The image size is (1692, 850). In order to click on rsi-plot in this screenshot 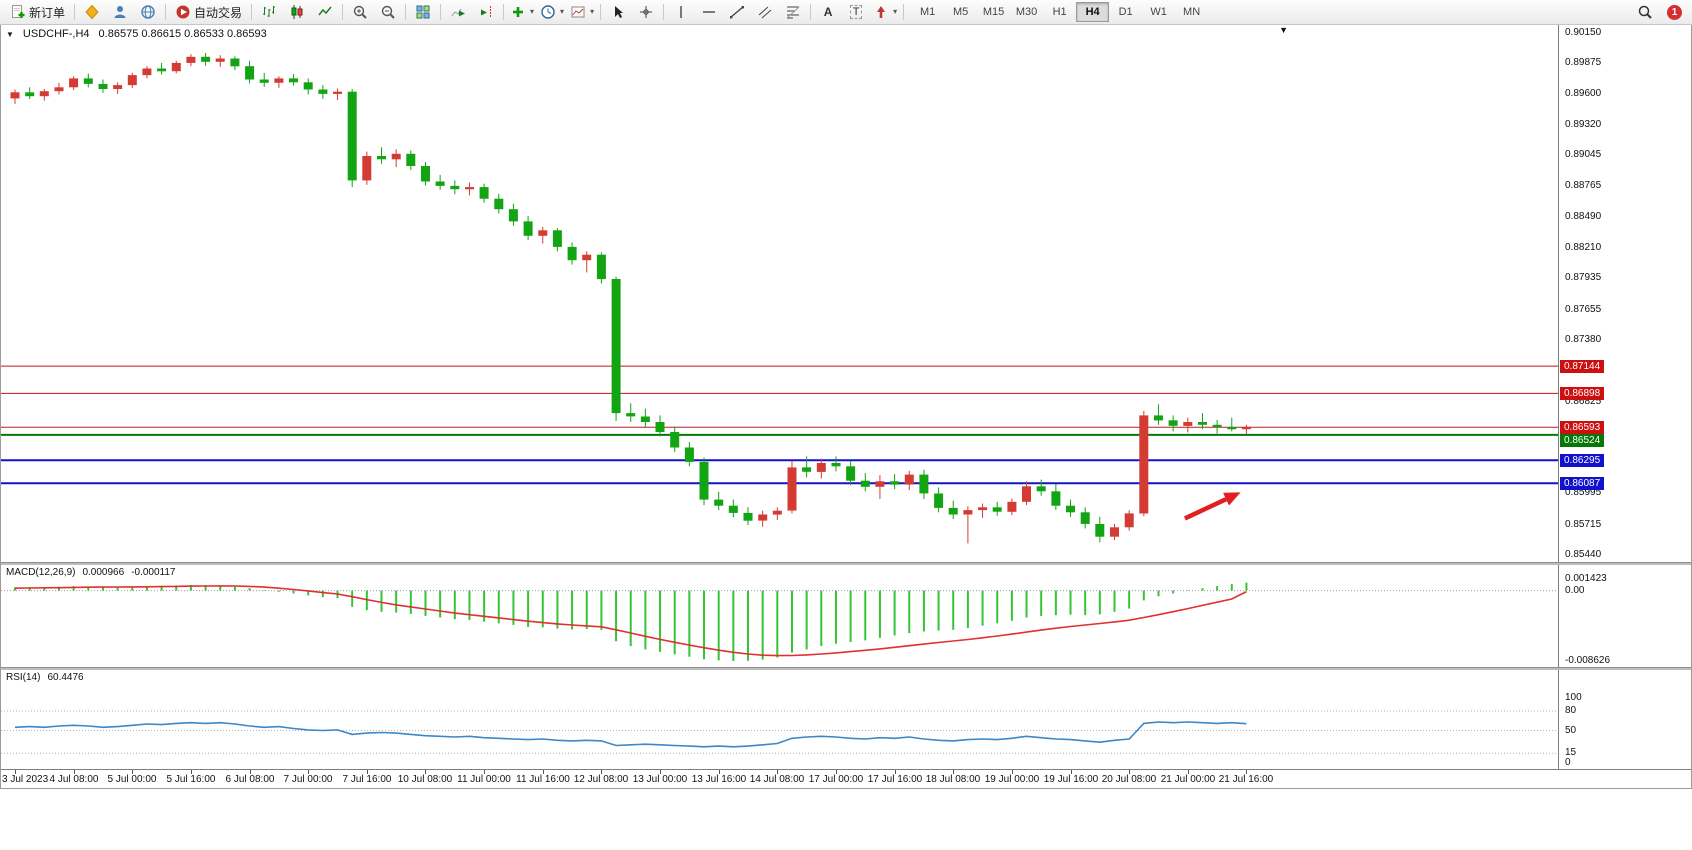, I will do `click(779, 719)`.